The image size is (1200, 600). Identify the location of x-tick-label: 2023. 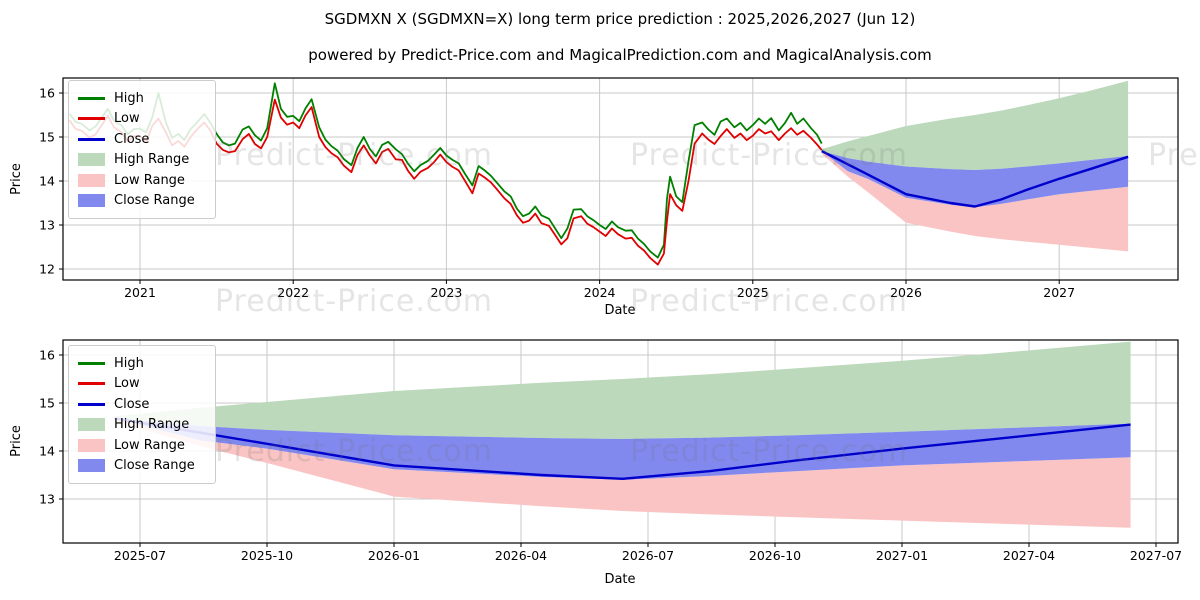
(446, 292).